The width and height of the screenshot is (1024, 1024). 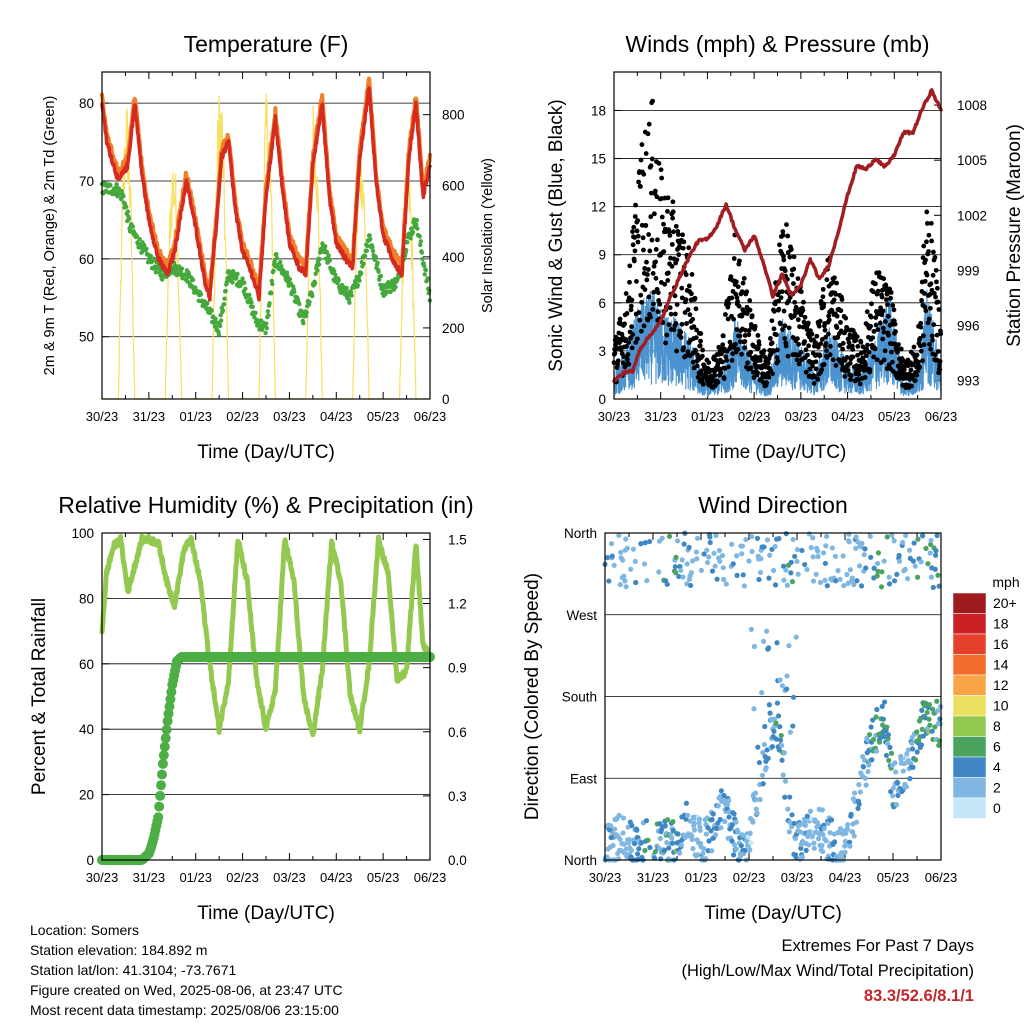 I want to click on elevation-text: Station elevation: 184.892 m, so click(x=119, y=950).